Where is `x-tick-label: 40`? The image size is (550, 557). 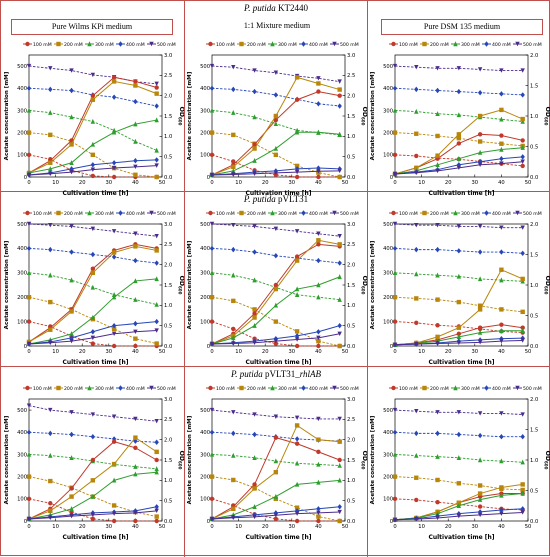
x-tick-label: 40 is located at coordinates (318, 183).